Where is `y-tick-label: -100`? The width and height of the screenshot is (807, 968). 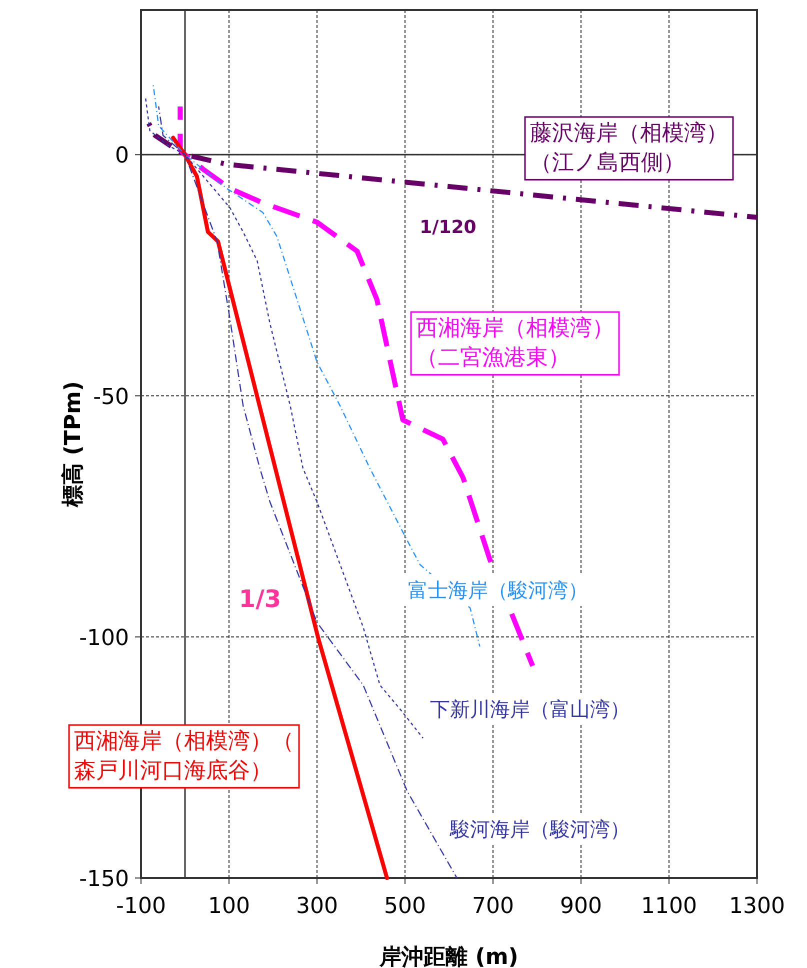 y-tick-label: -100 is located at coordinates (104, 638).